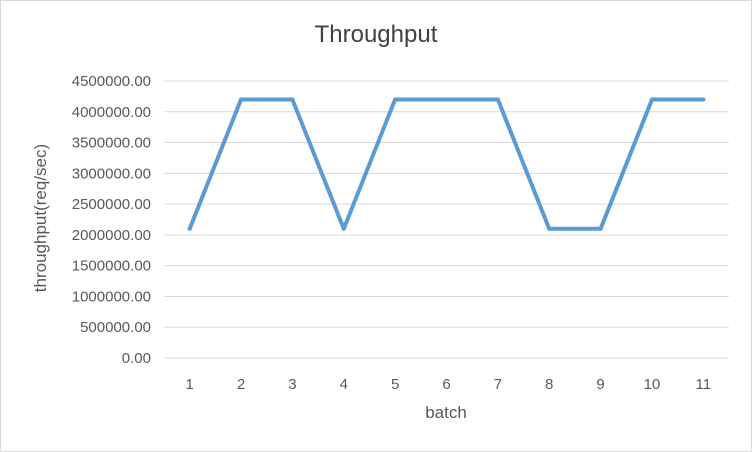  What do you see at coordinates (40, 218) in the screenshot?
I see `y-axis-title: throughput(req/sec)` at bounding box center [40, 218].